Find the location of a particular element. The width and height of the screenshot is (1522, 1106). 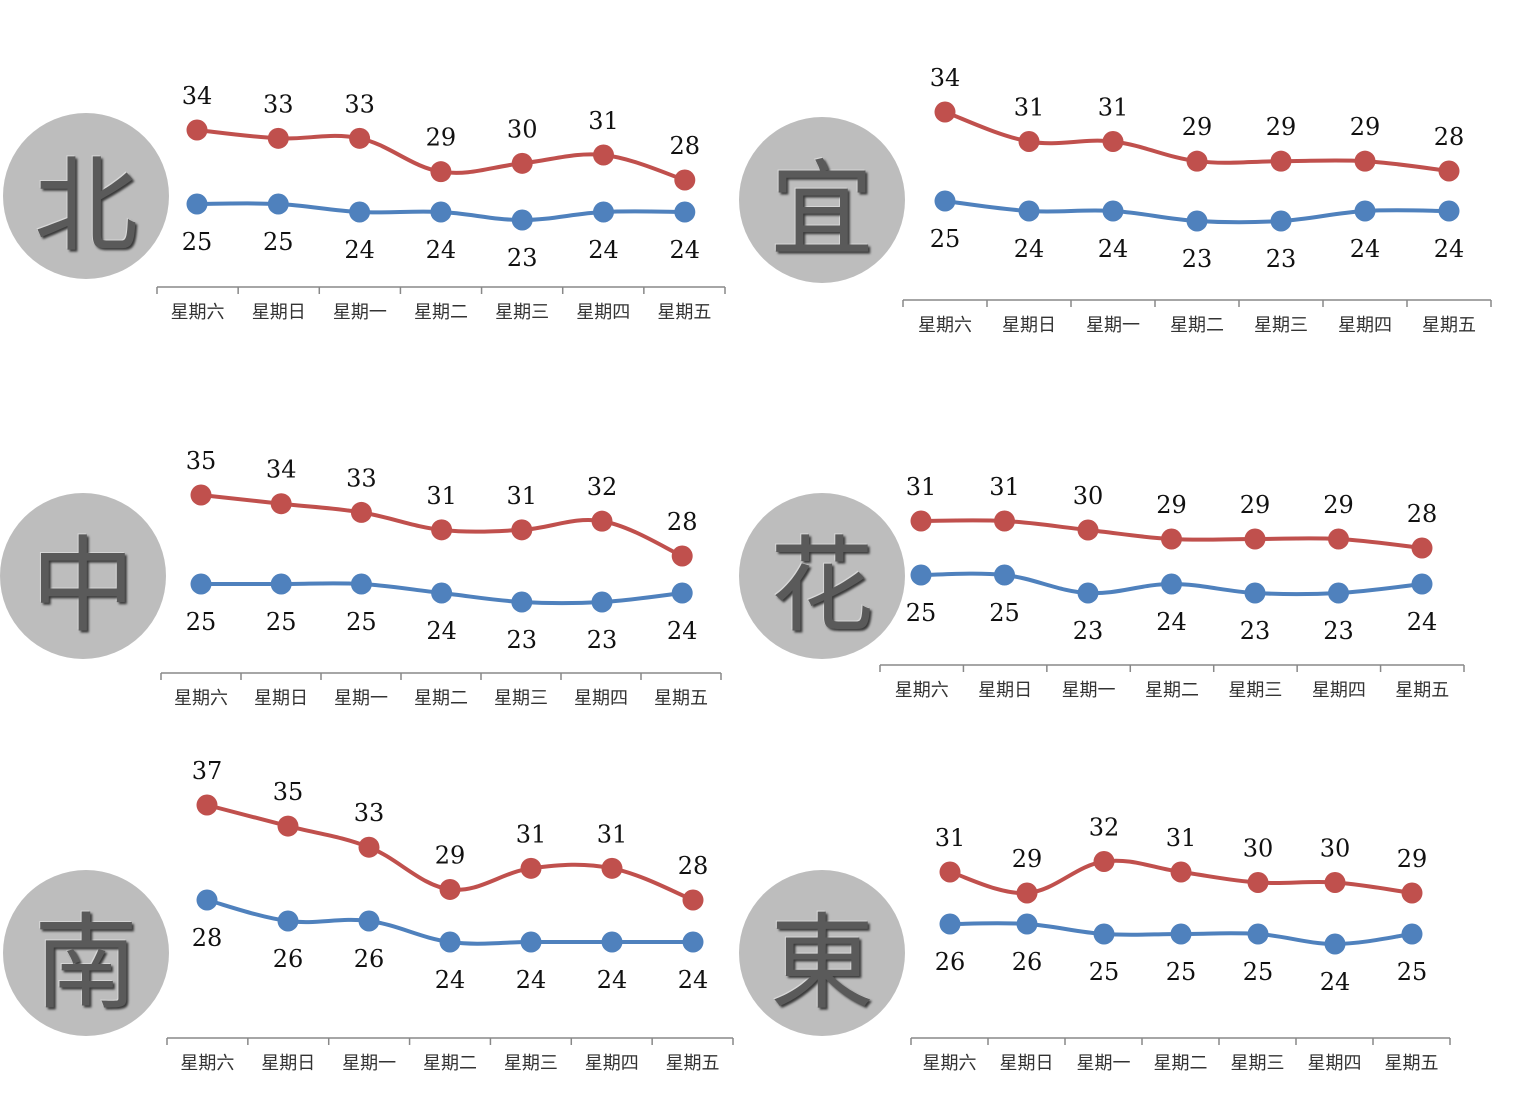

x-tick-label: 星期三 is located at coordinates (1258, 1063).